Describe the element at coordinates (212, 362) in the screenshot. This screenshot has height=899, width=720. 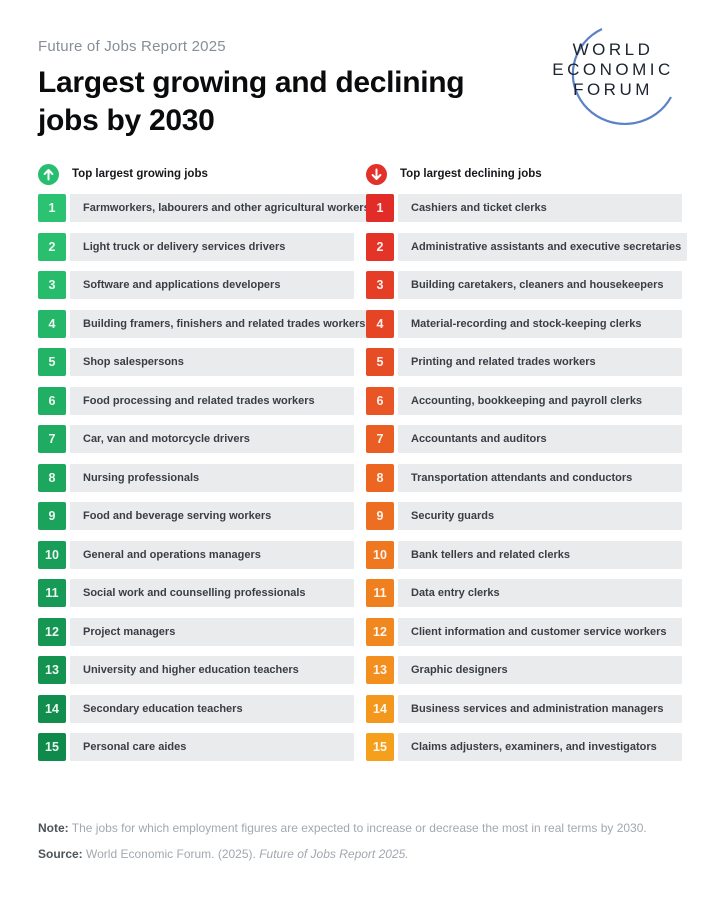
I see `job-bar: Shop salespersons` at that location.